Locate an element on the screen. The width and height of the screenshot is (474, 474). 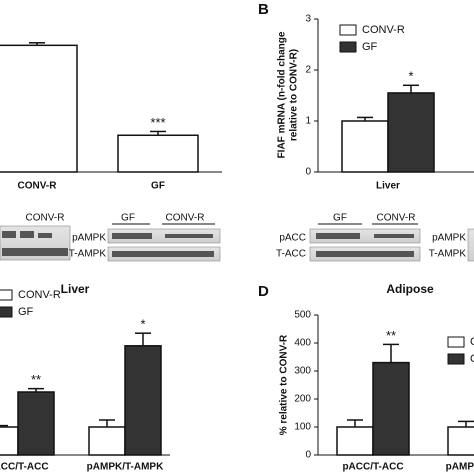
y-tick-label: 500 is located at coordinates (302, 315).